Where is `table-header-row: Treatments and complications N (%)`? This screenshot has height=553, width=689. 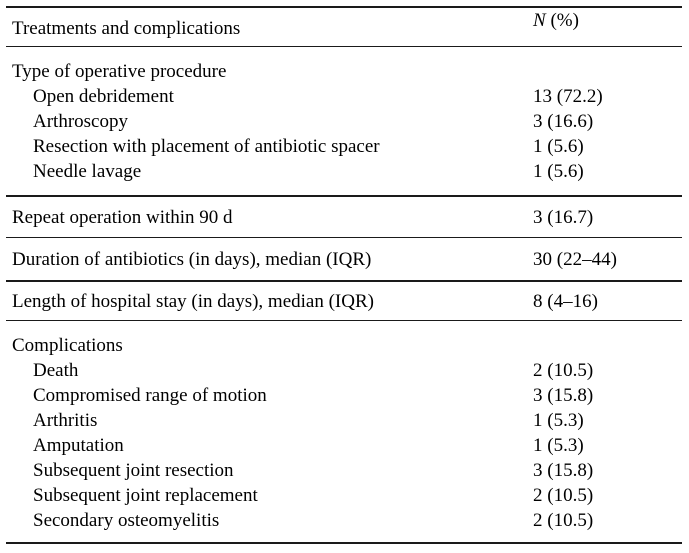
table-header-row: Treatments and complications N (%) is located at coordinates (344, 27).